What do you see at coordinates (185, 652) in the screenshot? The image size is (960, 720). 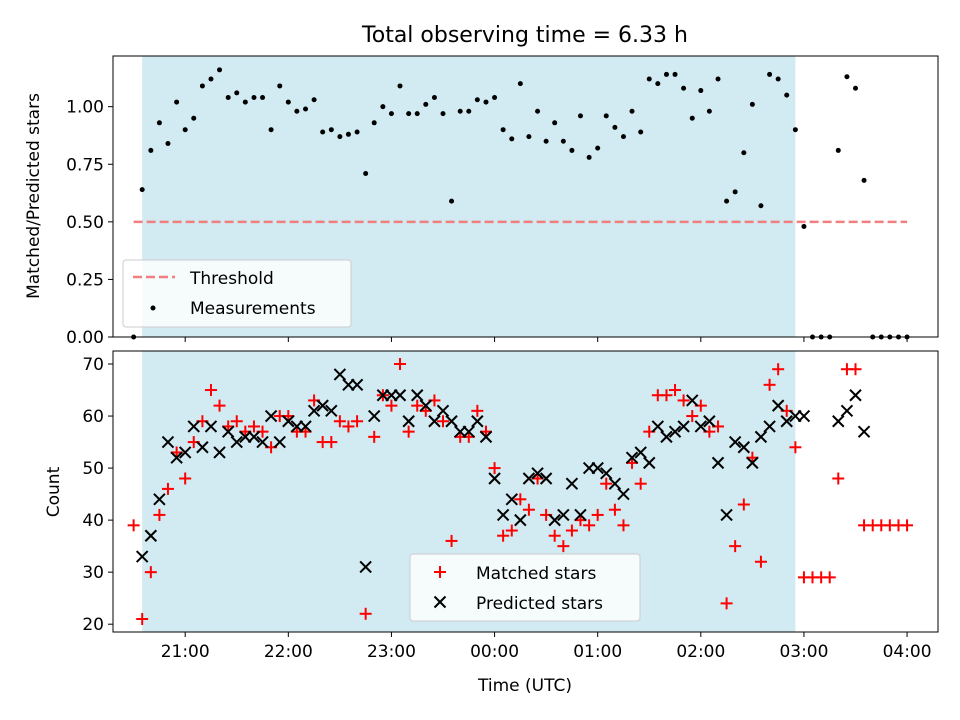 I see `count-x-tick-label: 21:00` at bounding box center [185, 652].